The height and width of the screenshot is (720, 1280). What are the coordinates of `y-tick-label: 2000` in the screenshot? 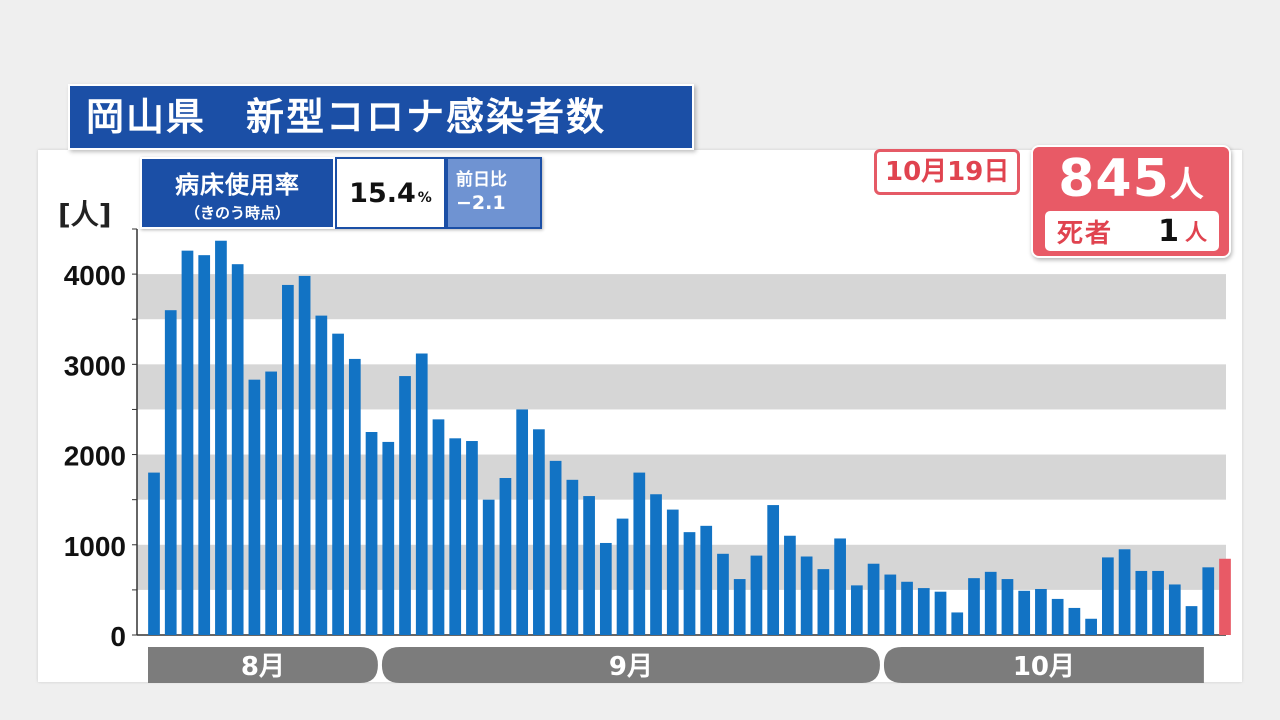 It's located at (95, 456).